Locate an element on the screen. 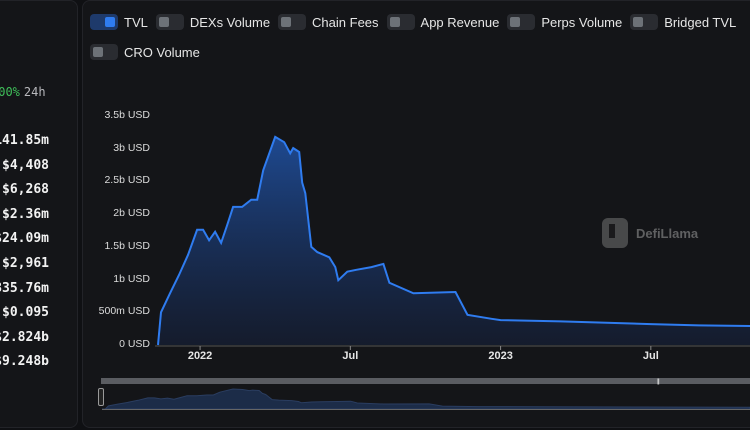 The height and width of the screenshot is (430, 750). y-tick-label: 1.5b USD is located at coordinates (127, 245).